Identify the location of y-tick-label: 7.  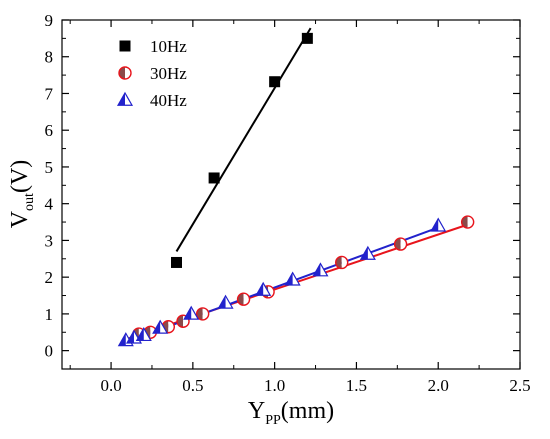
(49, 93).